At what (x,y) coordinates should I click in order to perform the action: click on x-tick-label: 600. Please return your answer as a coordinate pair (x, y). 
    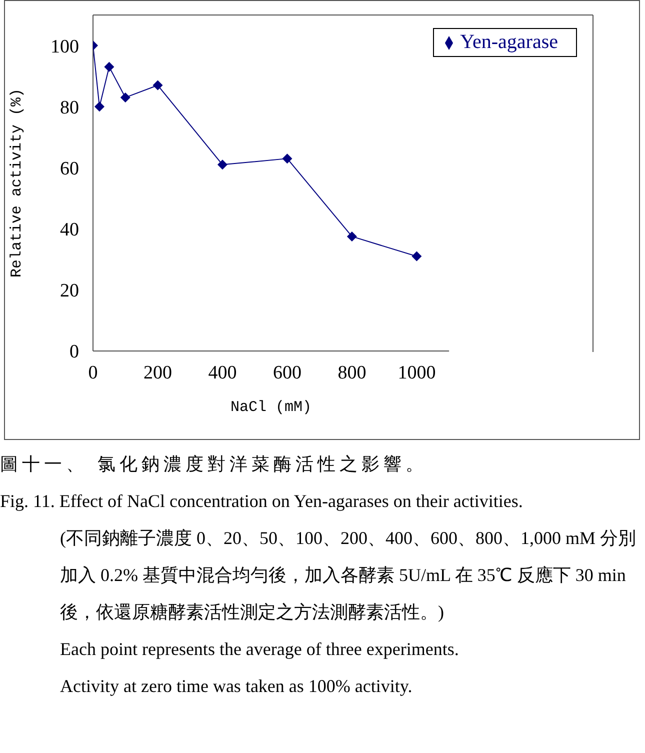
    Looking at the image, I should click on (287, 373).